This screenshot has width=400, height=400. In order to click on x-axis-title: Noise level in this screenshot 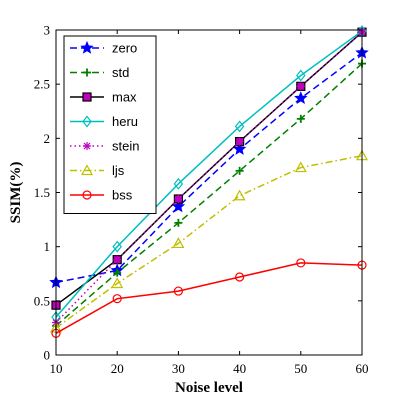, I will do `click(209, 388)`.